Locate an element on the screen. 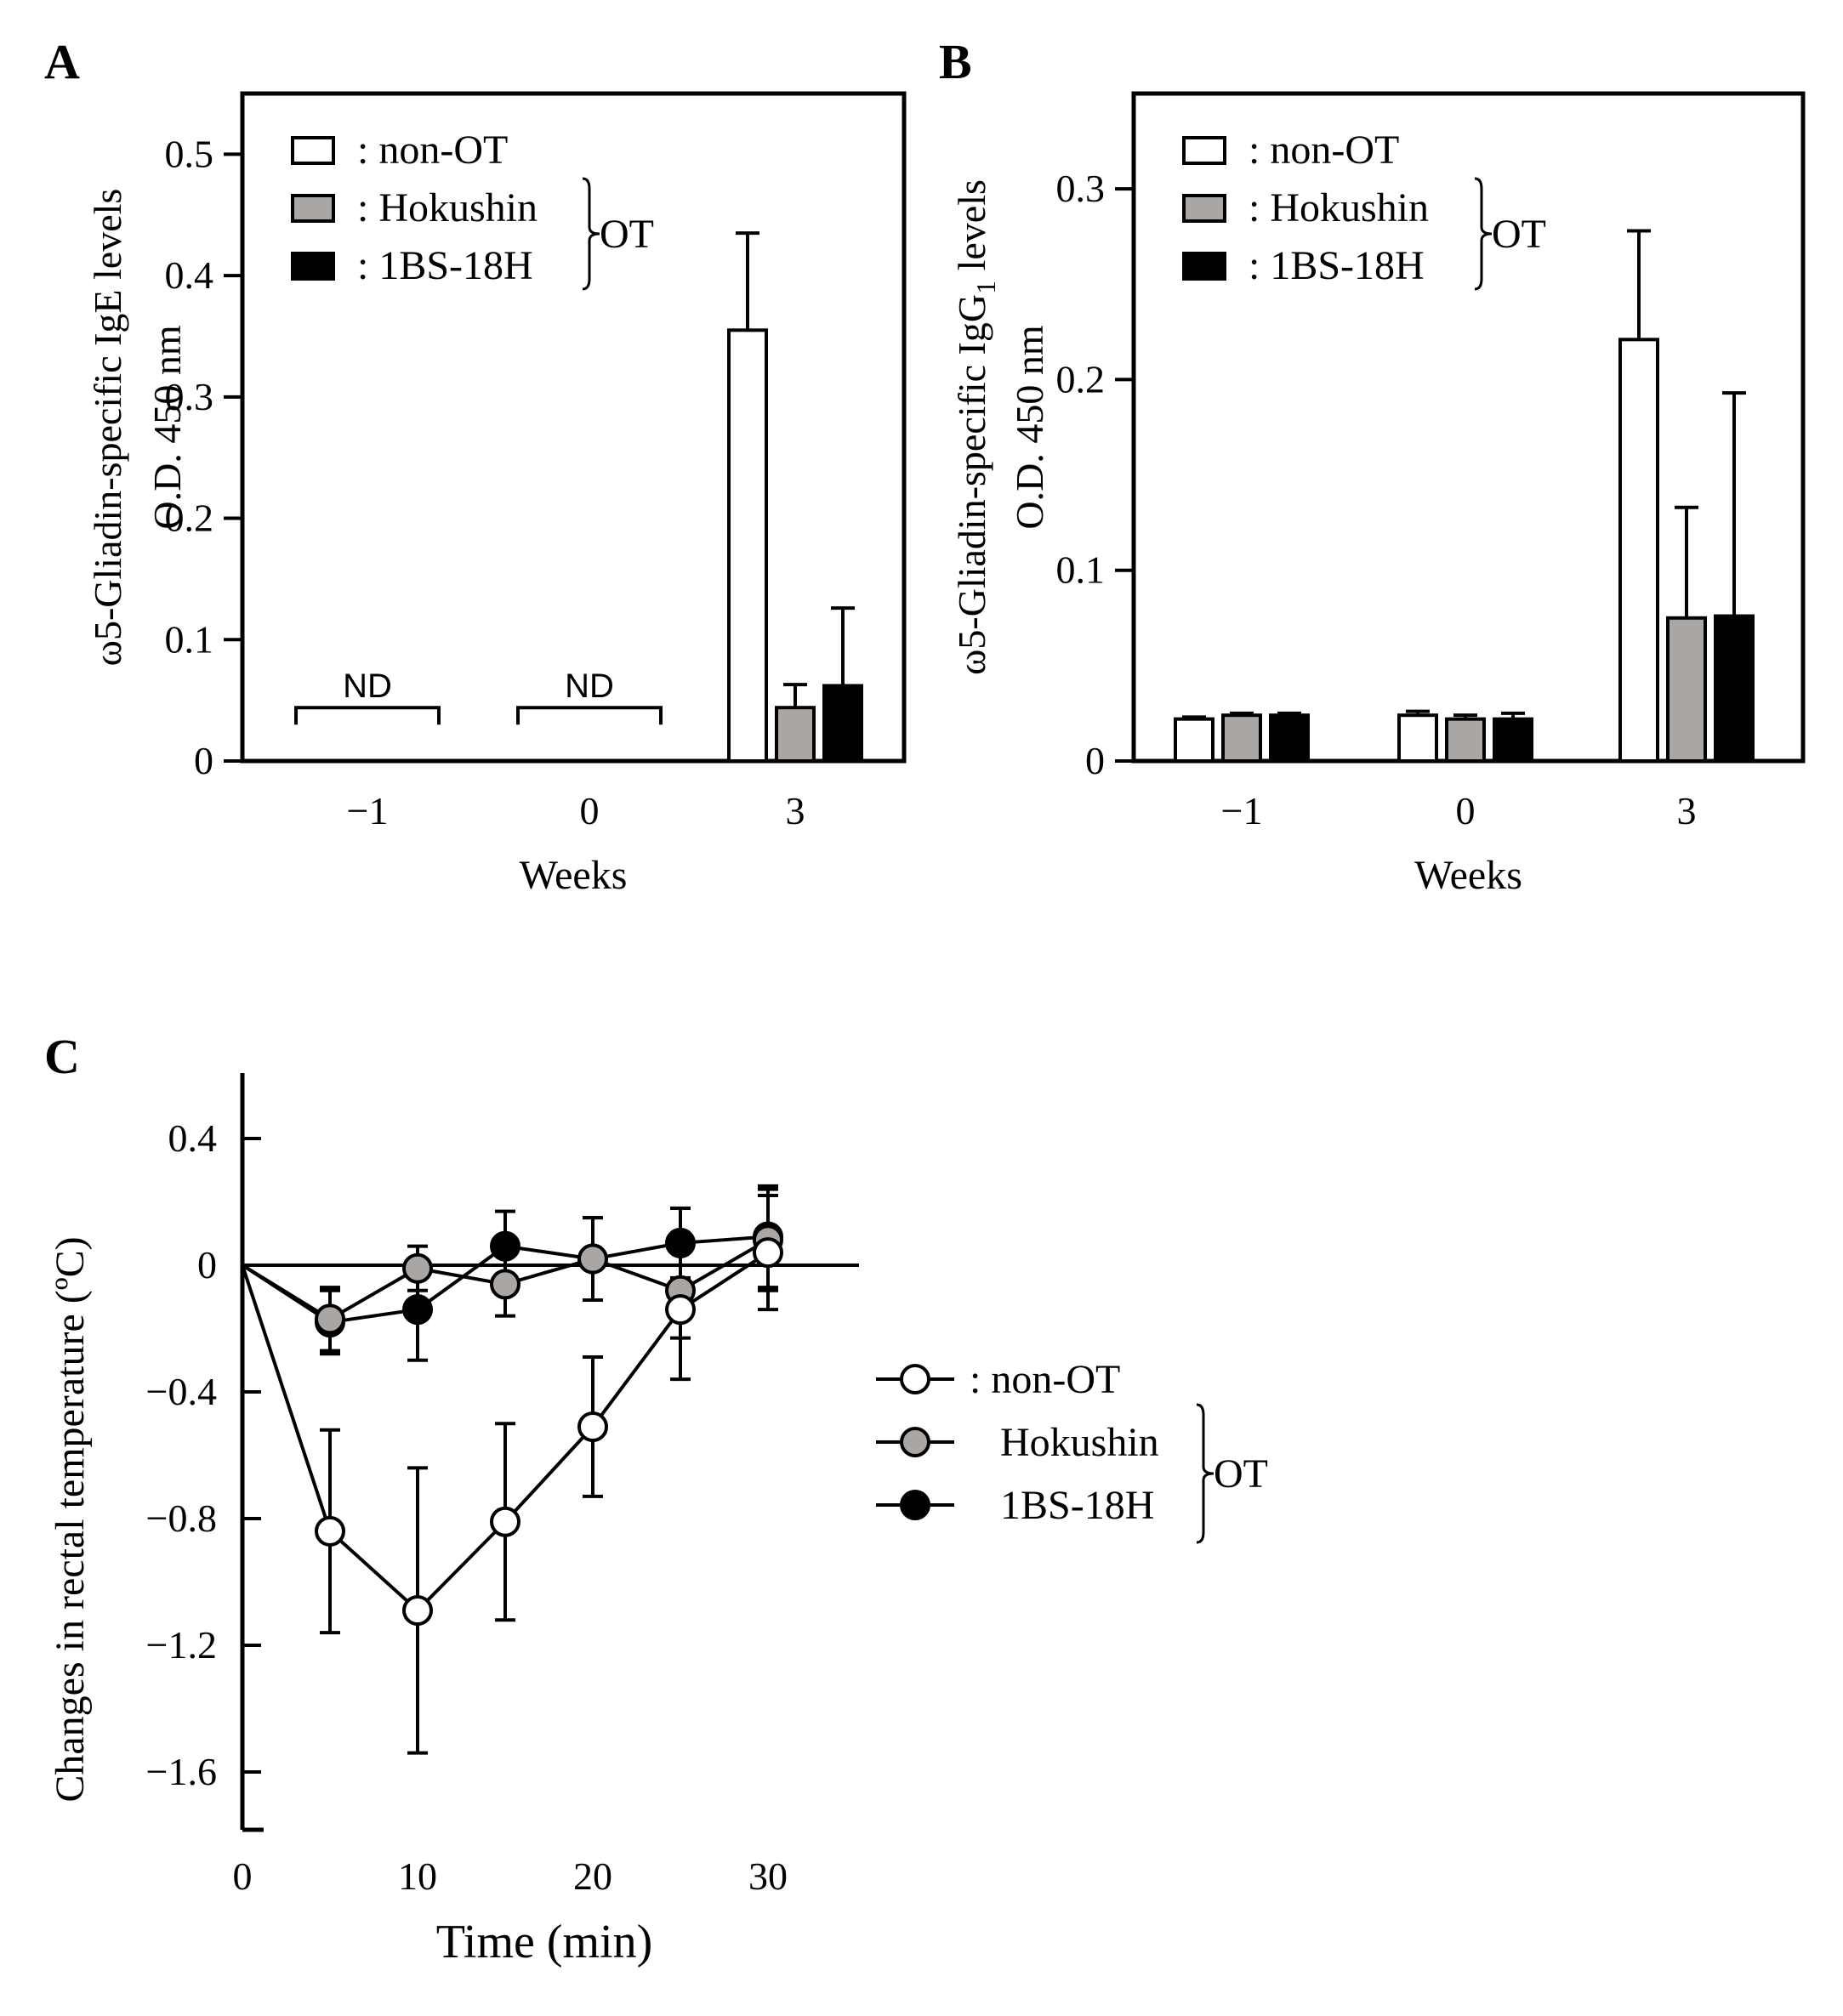 The image size is (1843, 2016). legend-entry: Hokushin is located at coordinates (1079, 1442).